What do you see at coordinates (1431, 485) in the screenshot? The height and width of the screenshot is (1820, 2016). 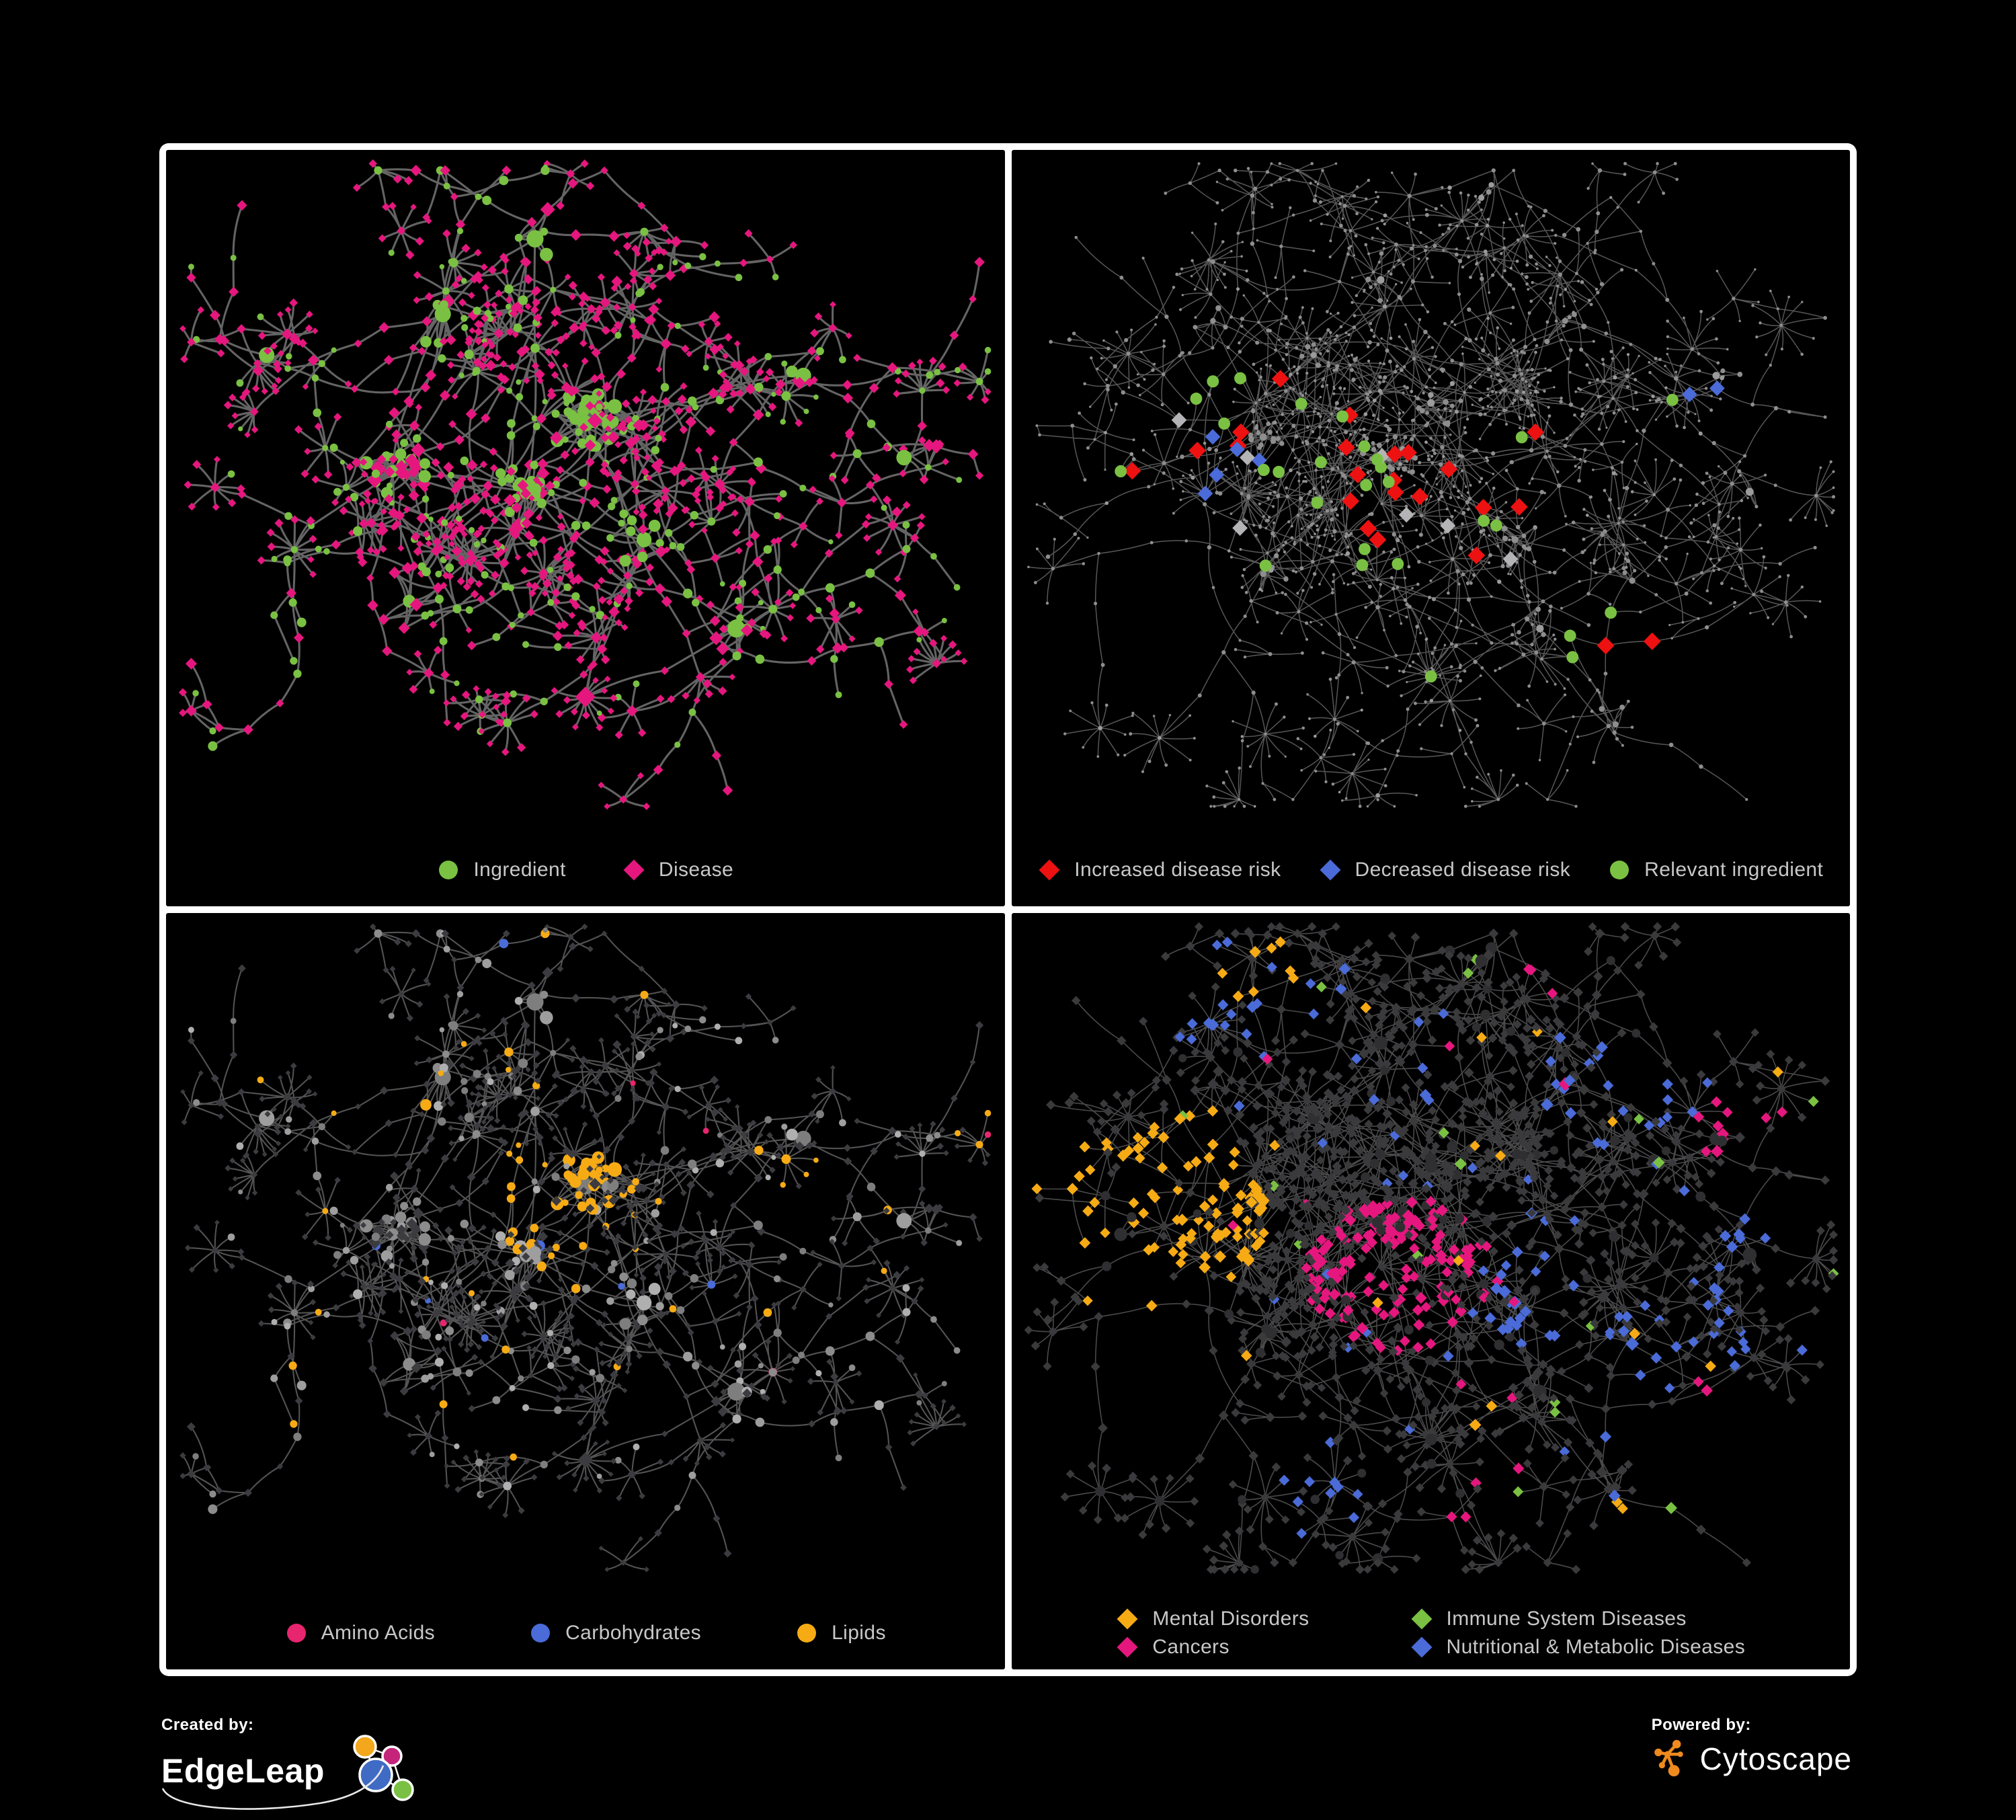 I see `network-edges` at bounding box center [1431, 485].